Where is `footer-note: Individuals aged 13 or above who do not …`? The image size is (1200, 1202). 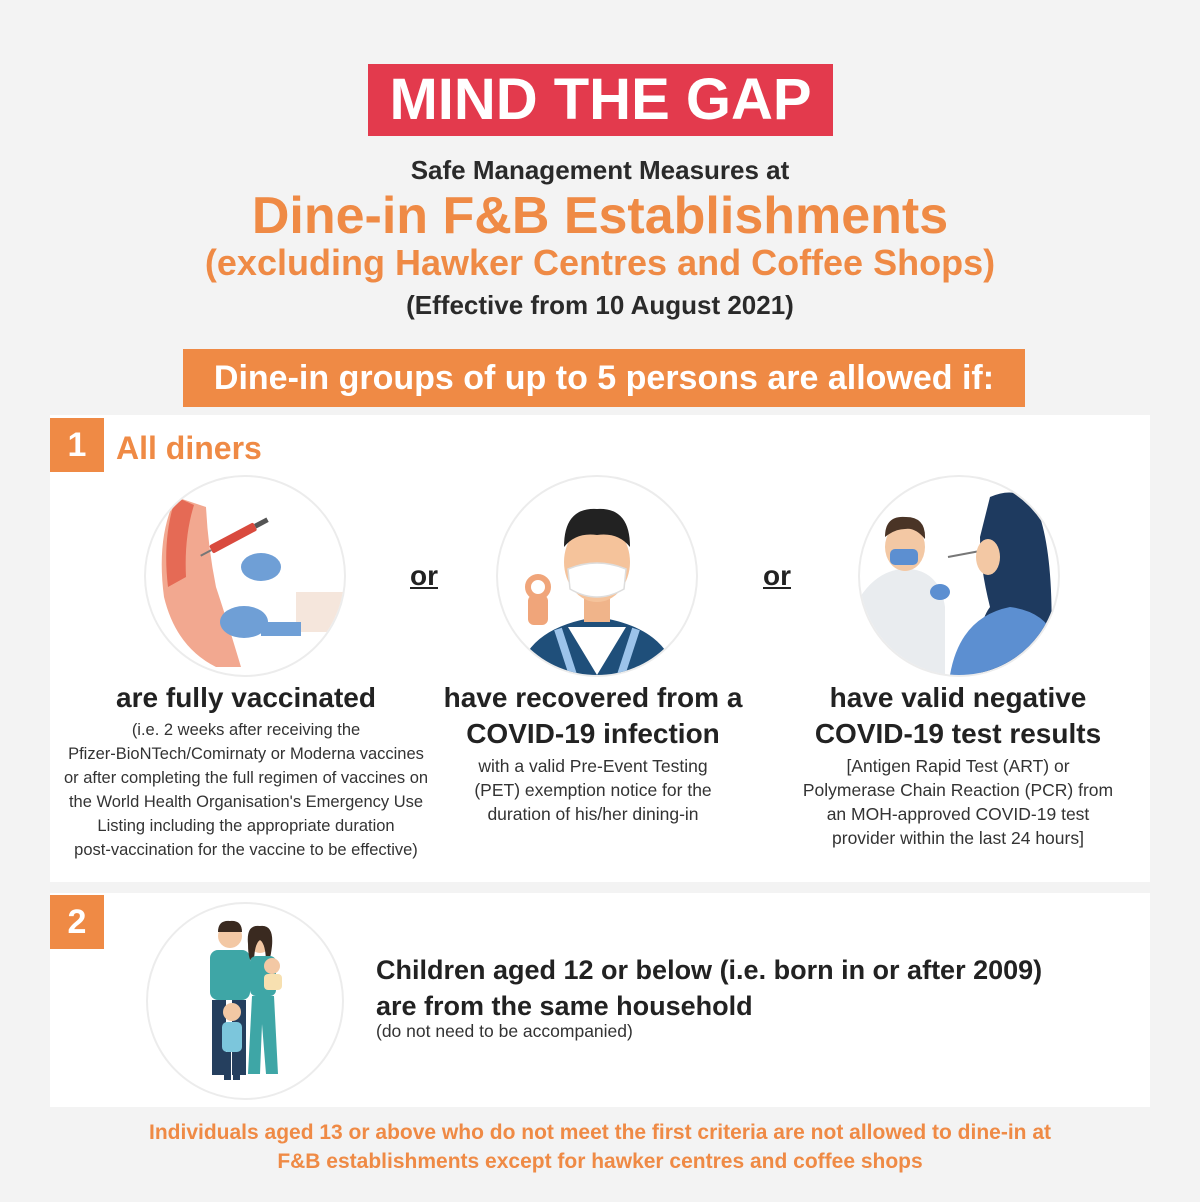
footer-note: Individuals aged 13 or above who do not … is located at coordinates (600, 1147).